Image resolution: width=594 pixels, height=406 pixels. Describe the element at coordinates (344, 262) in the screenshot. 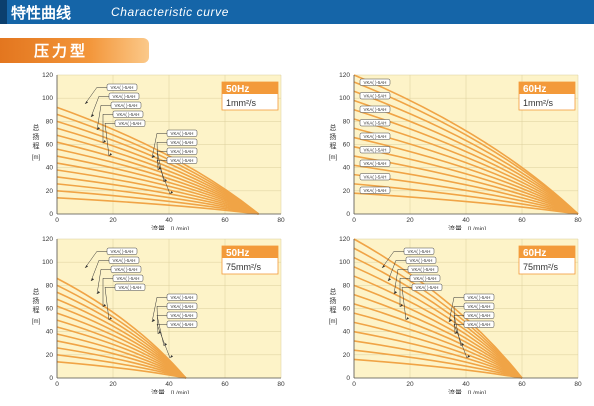

I see `y-tick-label: 100` at that location.